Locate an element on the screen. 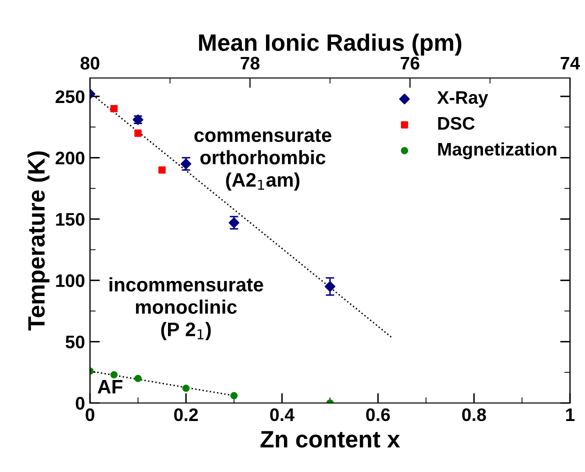  annotation: commensurate orthorhombic (A2$_{1}$am) is located at coordinates (263, 160).